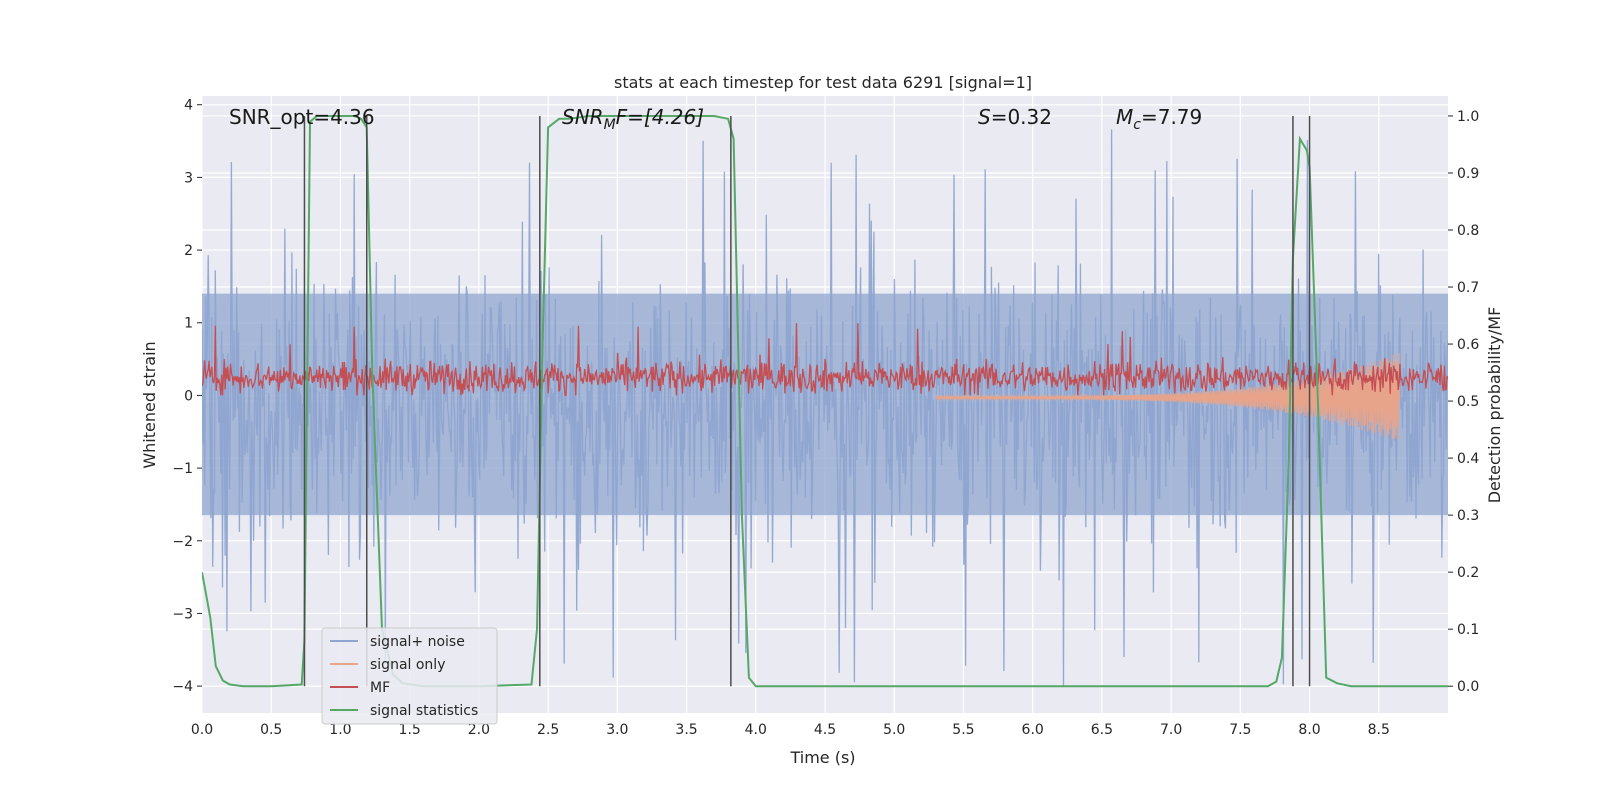  I want to click on x-tick-label: 4.5, so click(825, 730).